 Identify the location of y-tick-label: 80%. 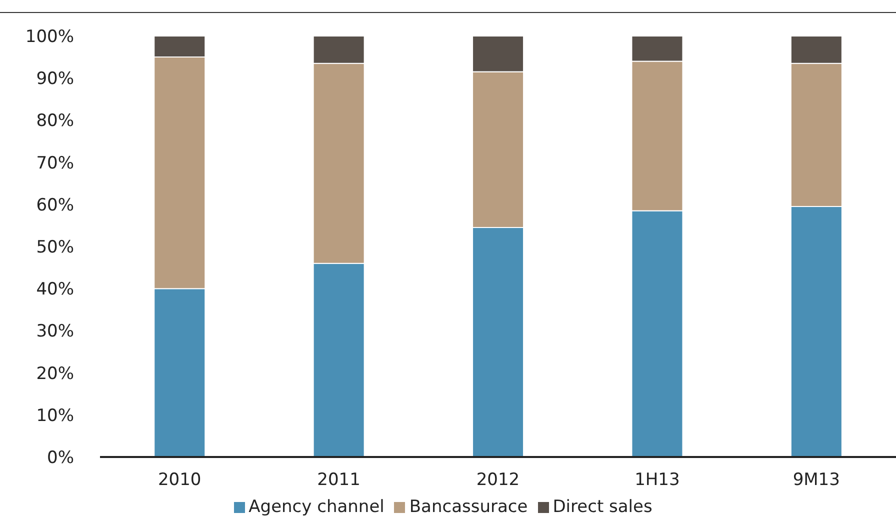
(55, 121).